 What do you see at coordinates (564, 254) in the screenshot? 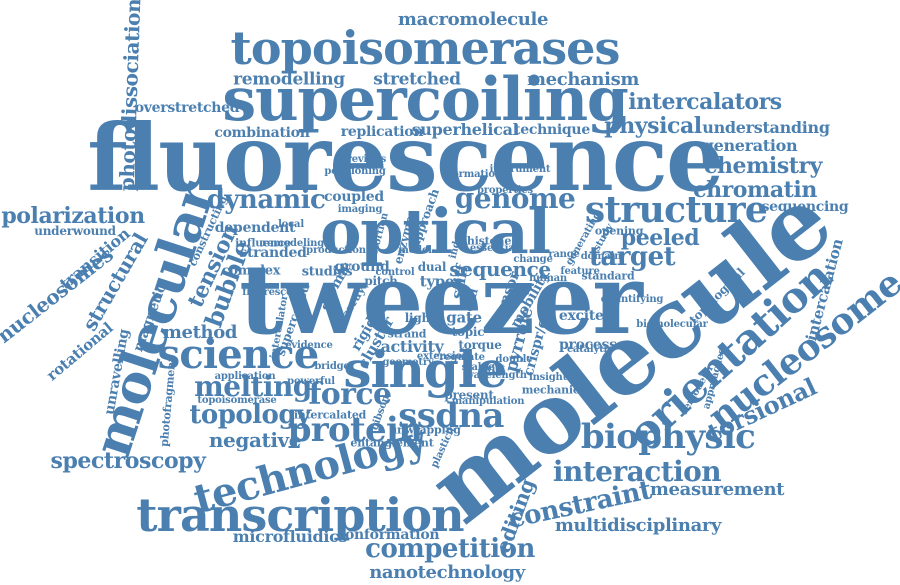
I see `word-range: range` at bounding box center [564, 254].